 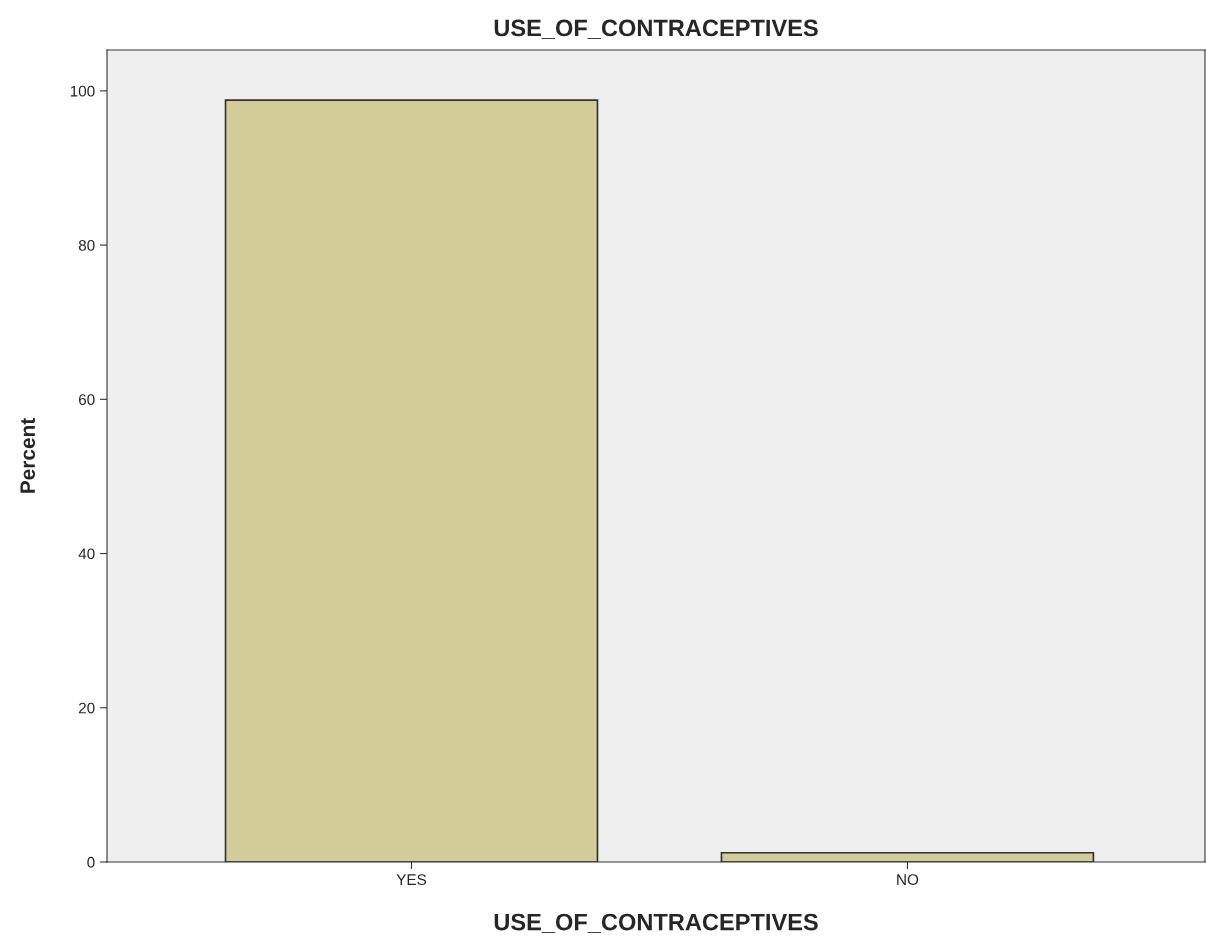 I want to click on y-axis-title: Percent, so click(x=28, y=455).